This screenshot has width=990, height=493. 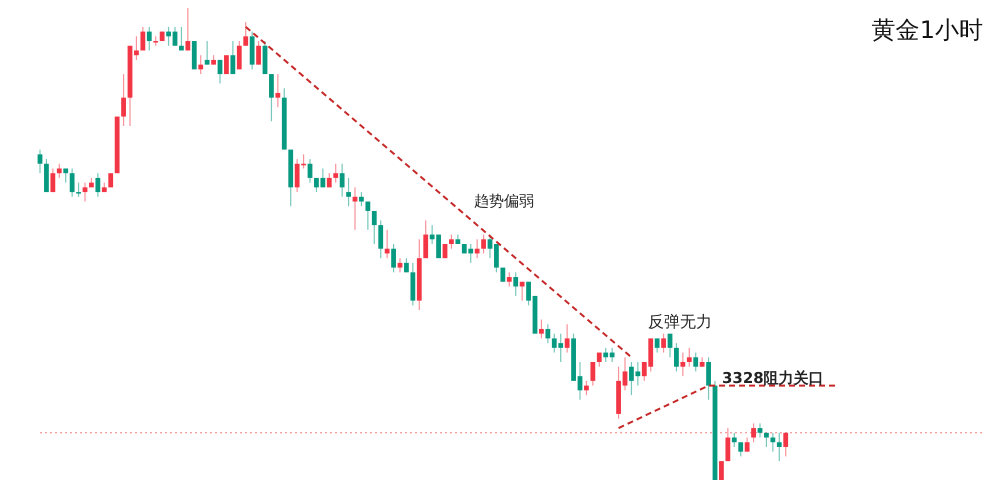 I want to click on annotation: 趋势偏弱, so click(x=504, y=201).